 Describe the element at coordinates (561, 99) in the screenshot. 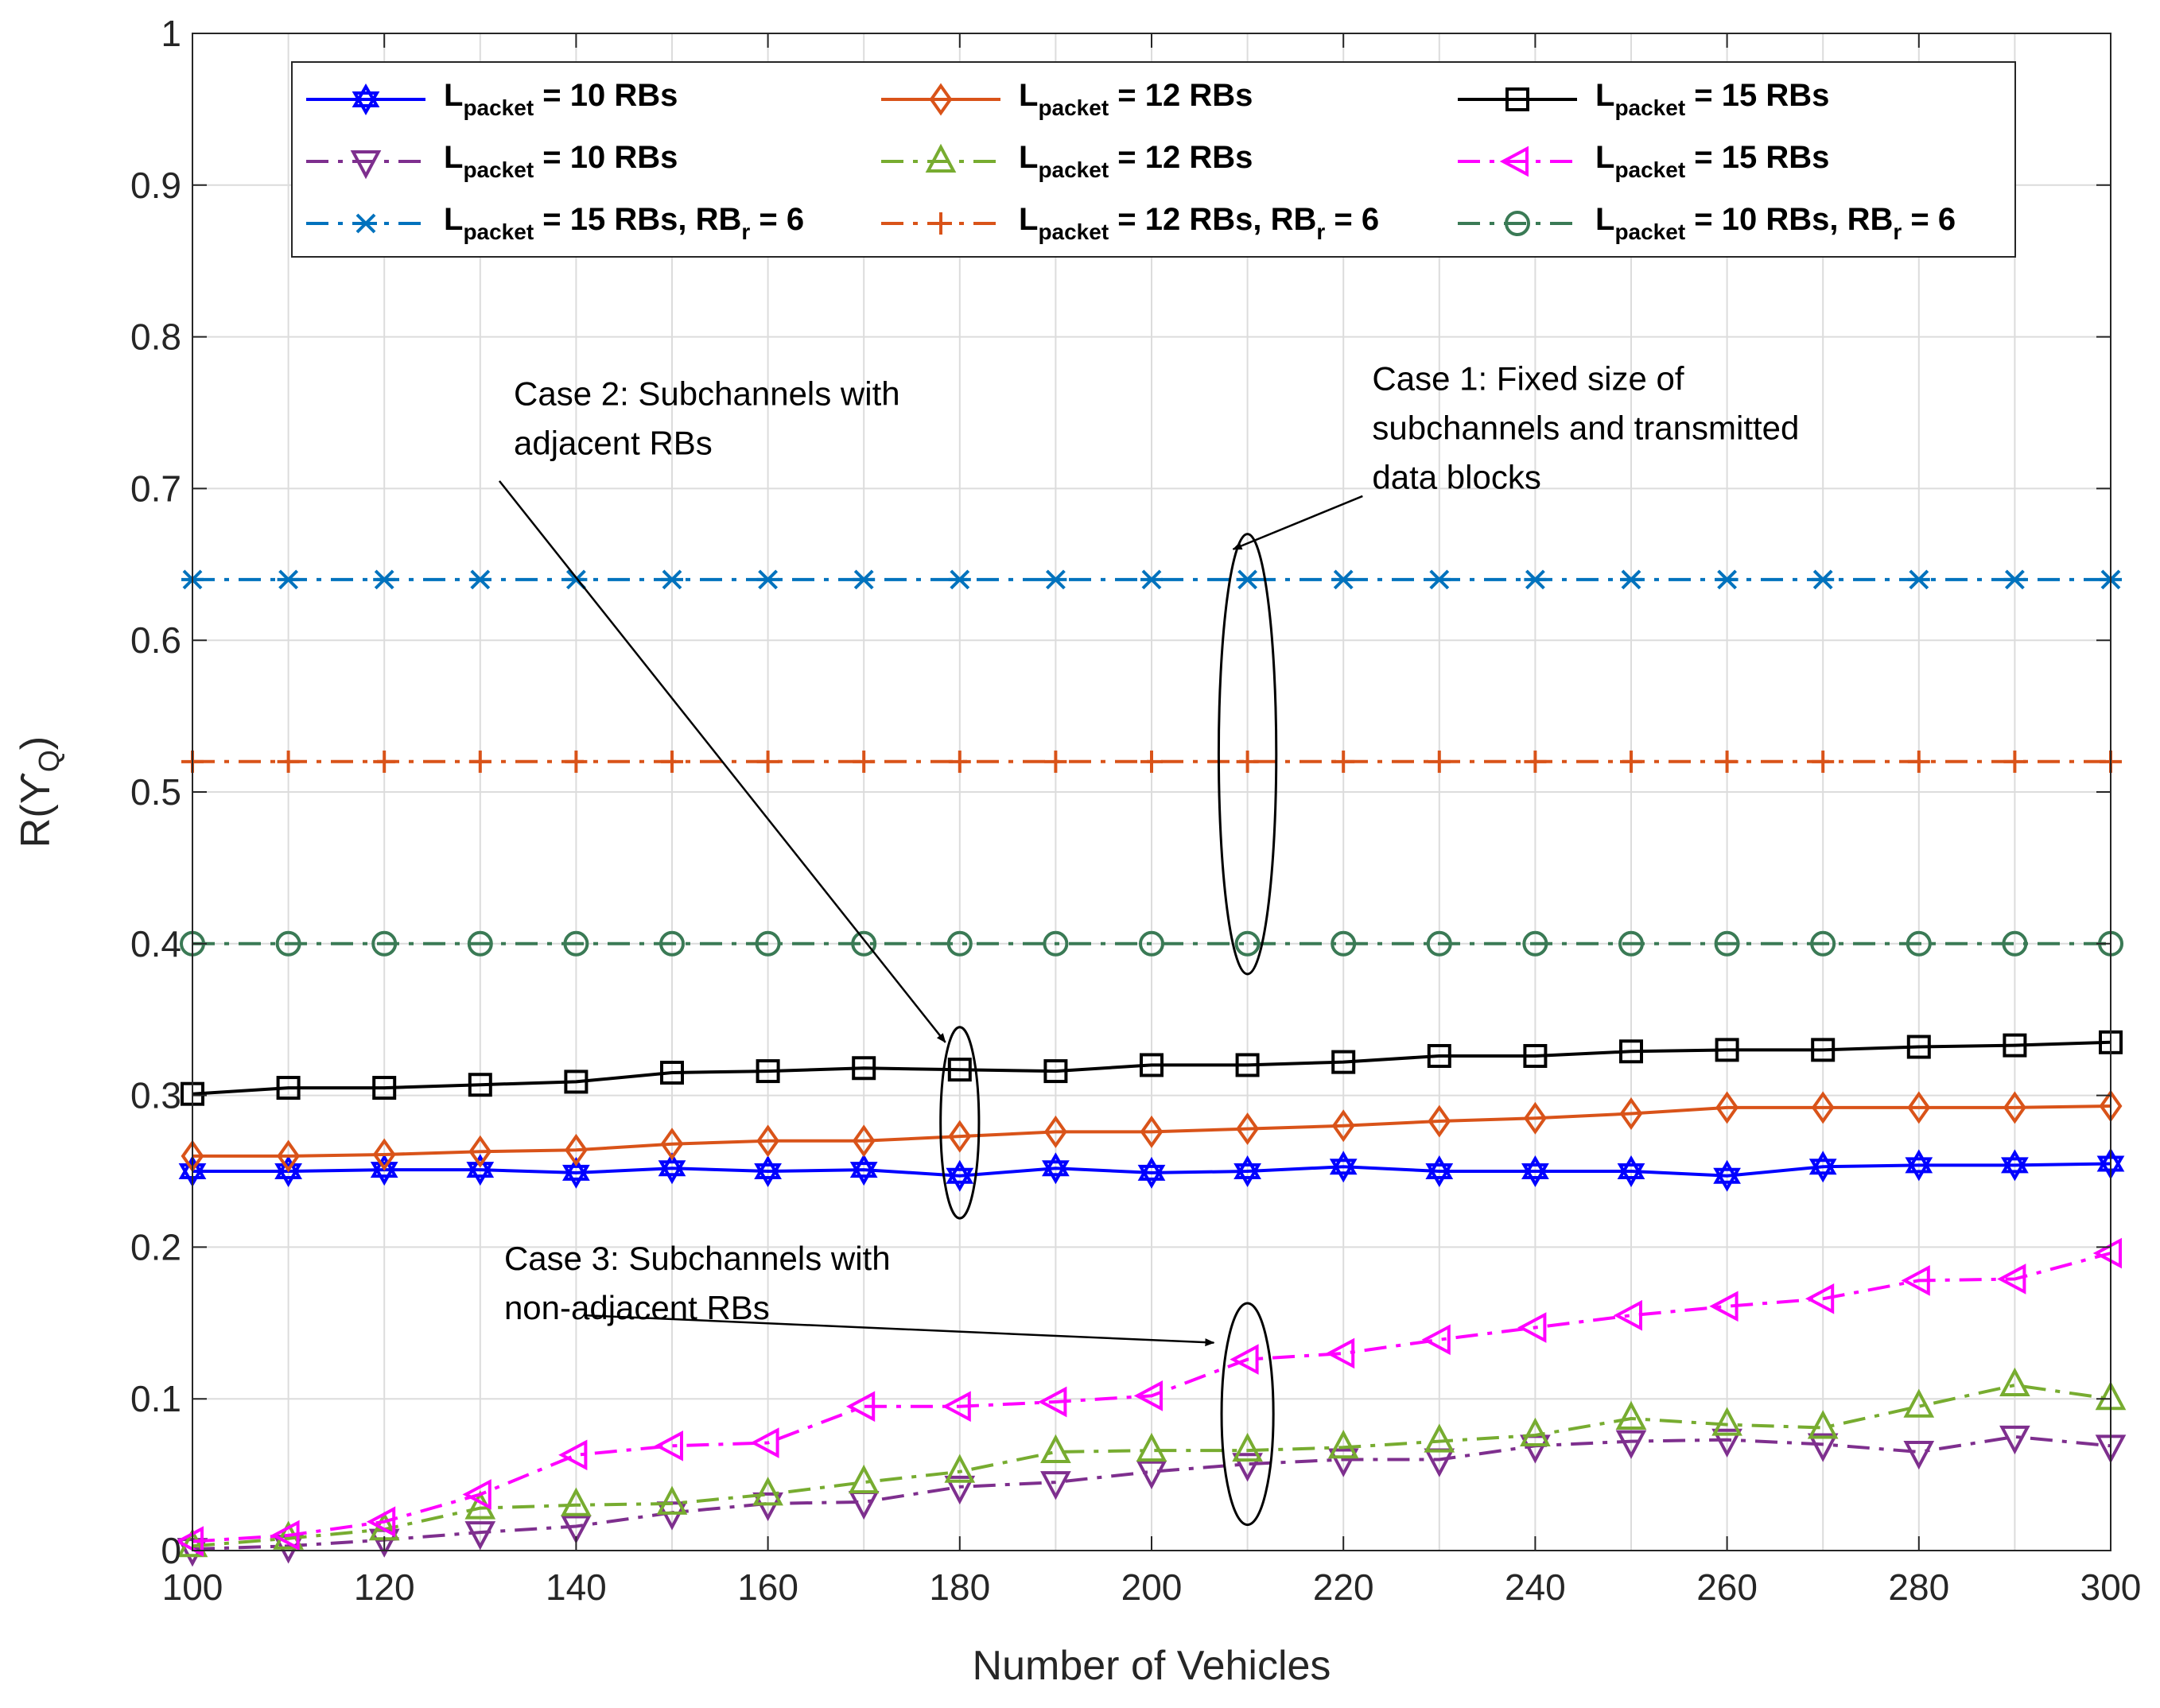

I see `legend-label: Lpacket = 10 RBs` at that location.